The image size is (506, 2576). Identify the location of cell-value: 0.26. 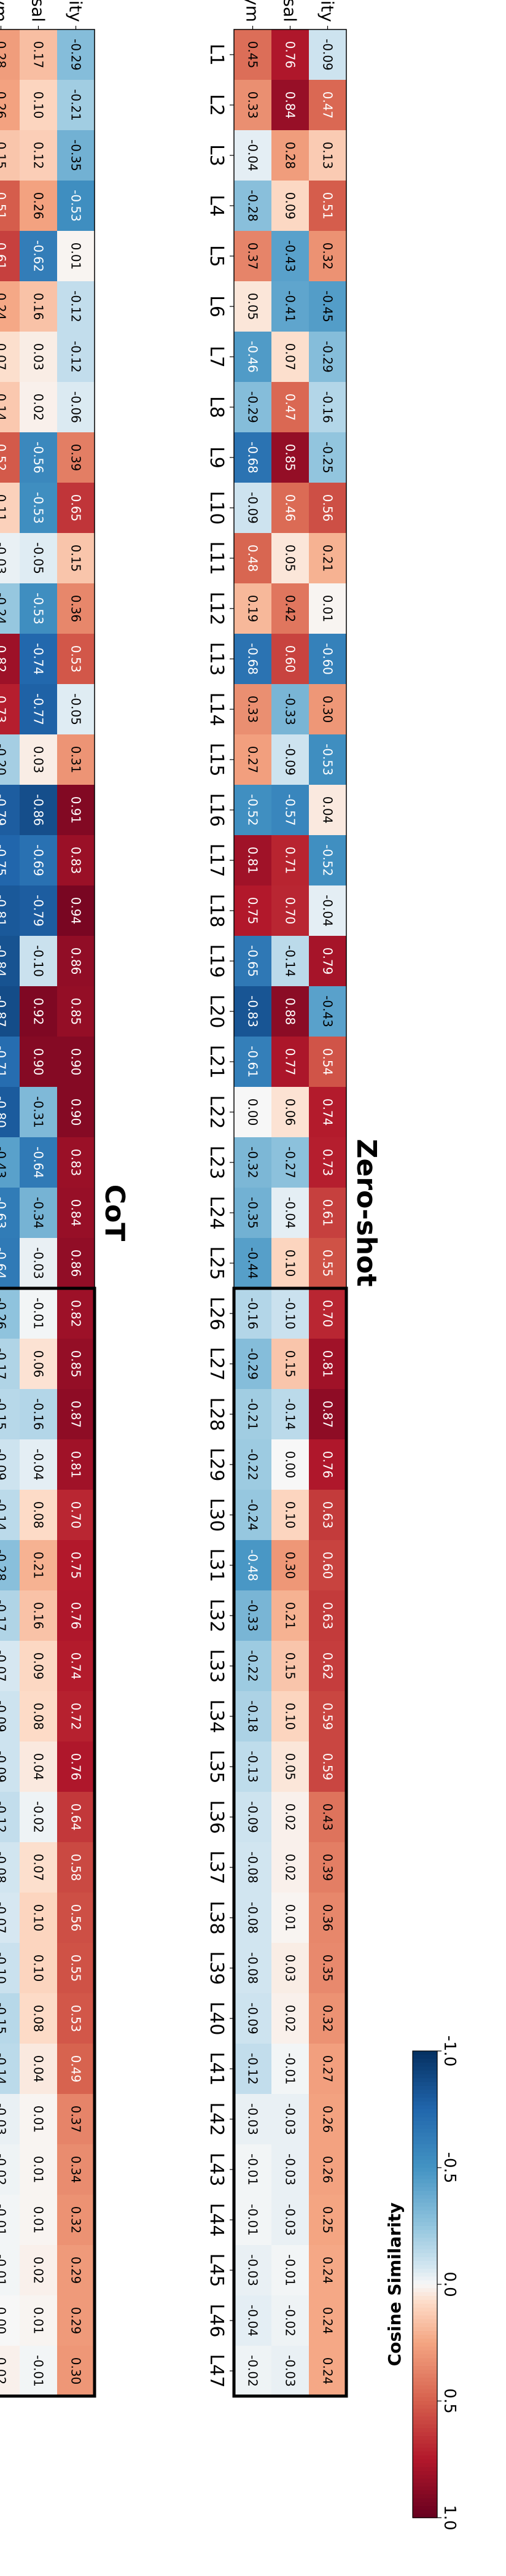
(328, 2170).